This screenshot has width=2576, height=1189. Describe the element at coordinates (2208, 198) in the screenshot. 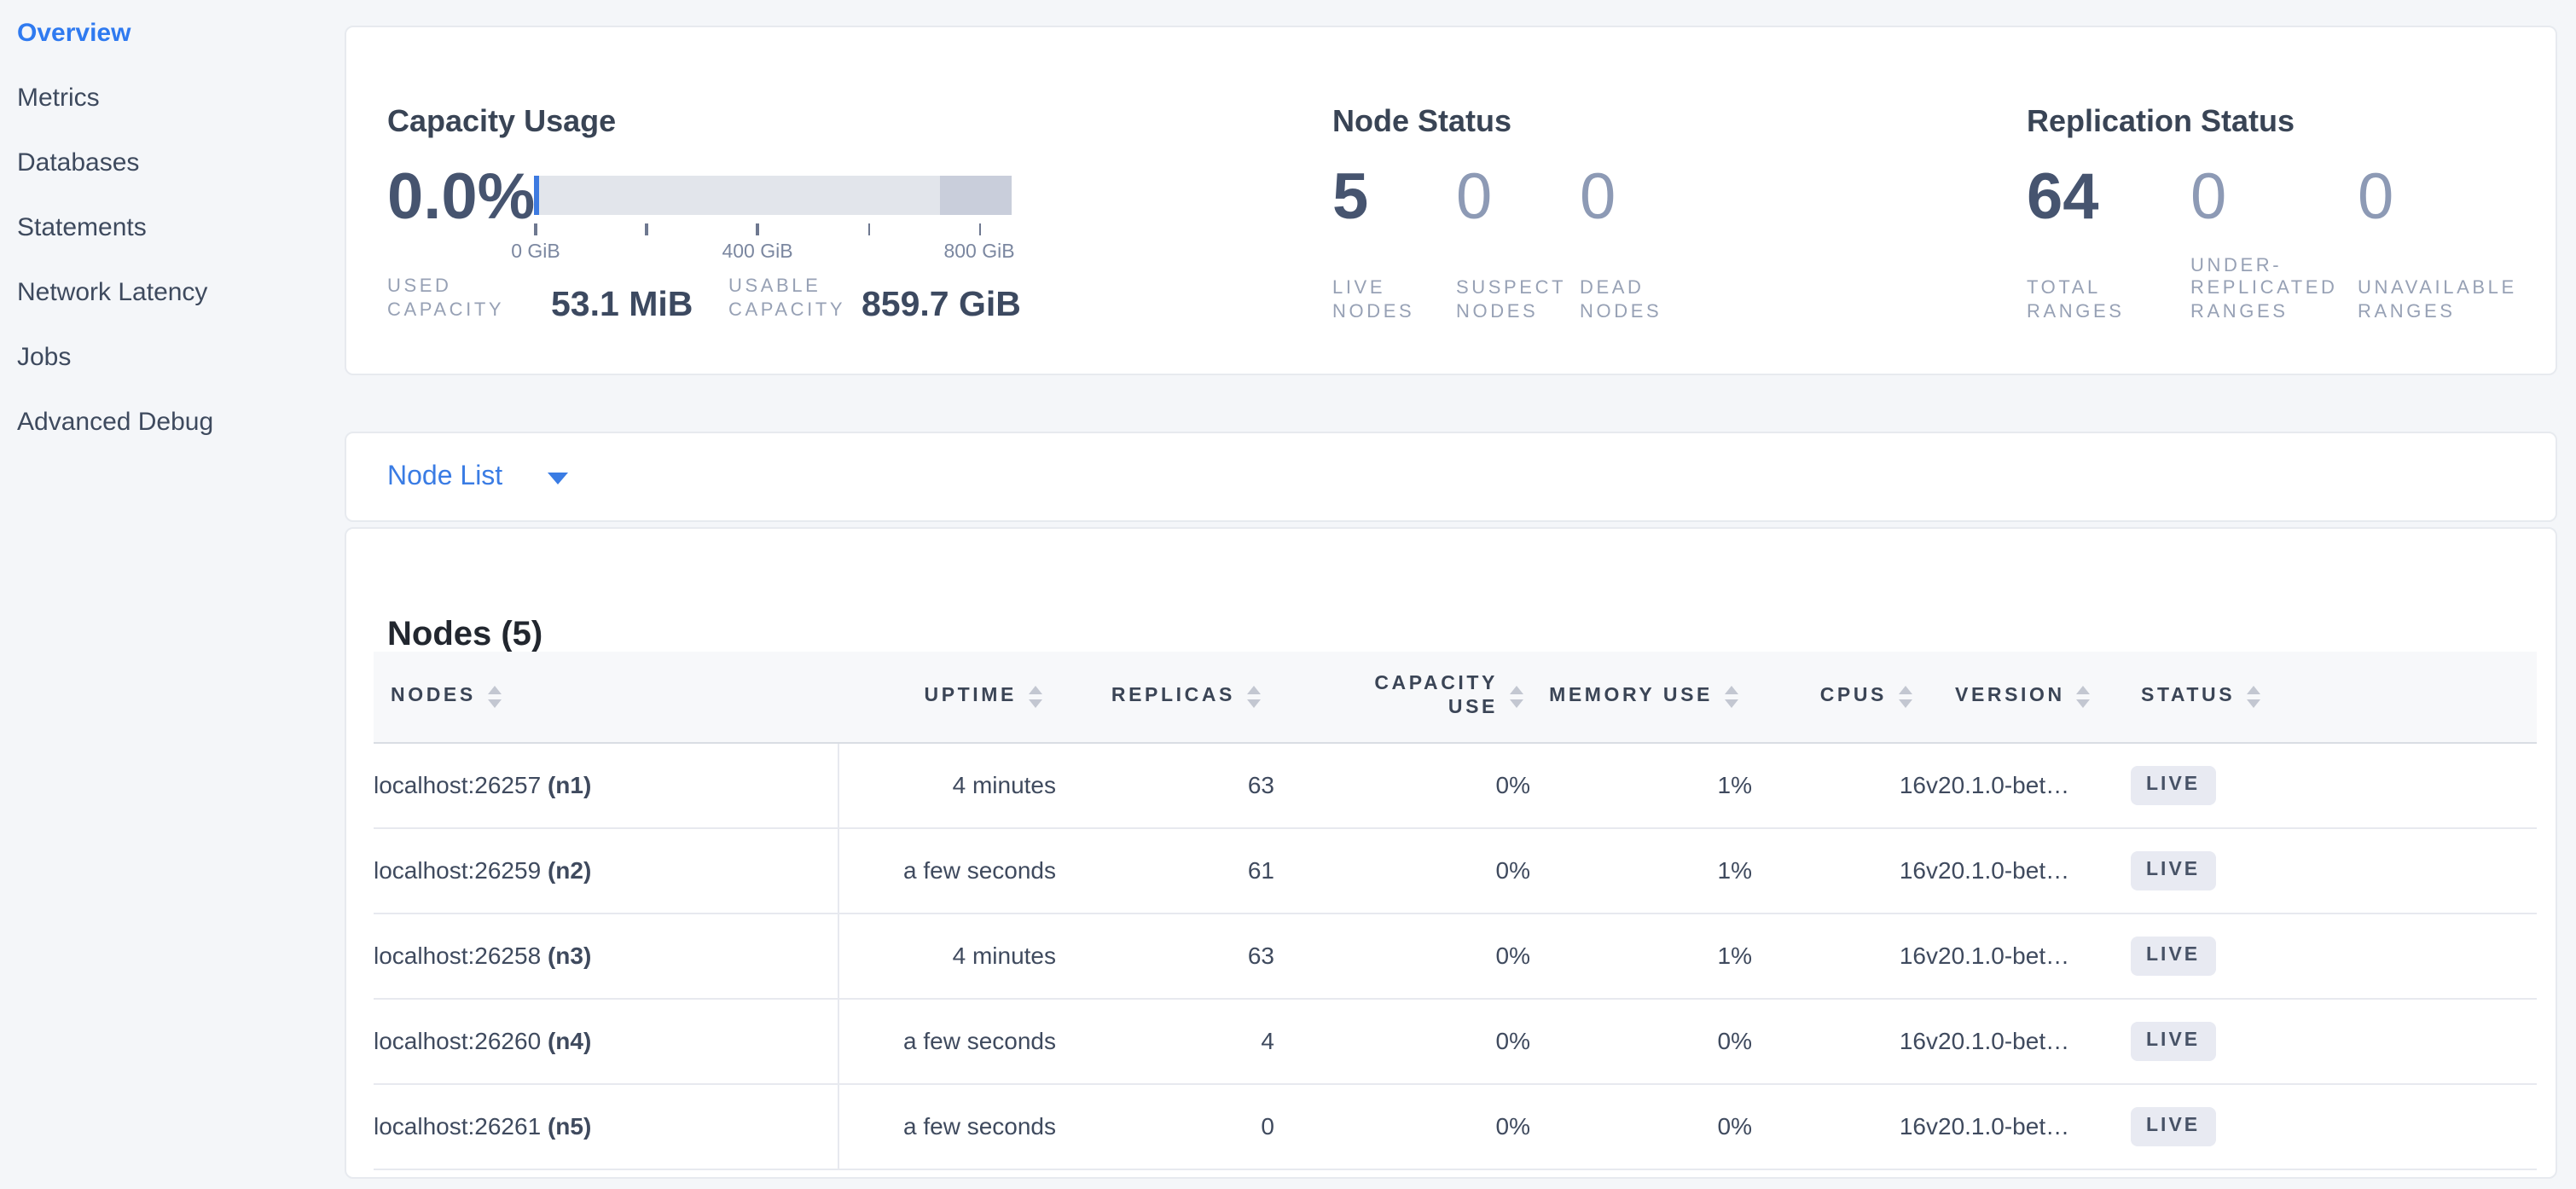

I see `under-replicated-ranges-value: 0` at that location.